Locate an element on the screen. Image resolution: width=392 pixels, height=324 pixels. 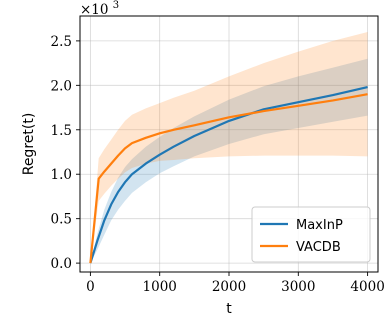
legend-box is located at coordinates (311, 234).